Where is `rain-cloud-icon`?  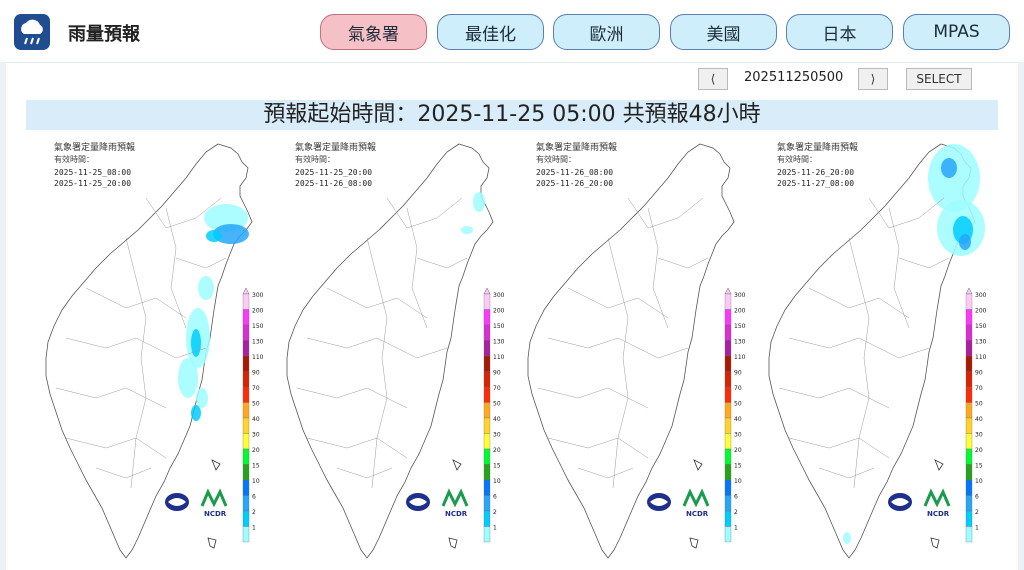 rain-cloud-icon is located at coordinates (32, 32).